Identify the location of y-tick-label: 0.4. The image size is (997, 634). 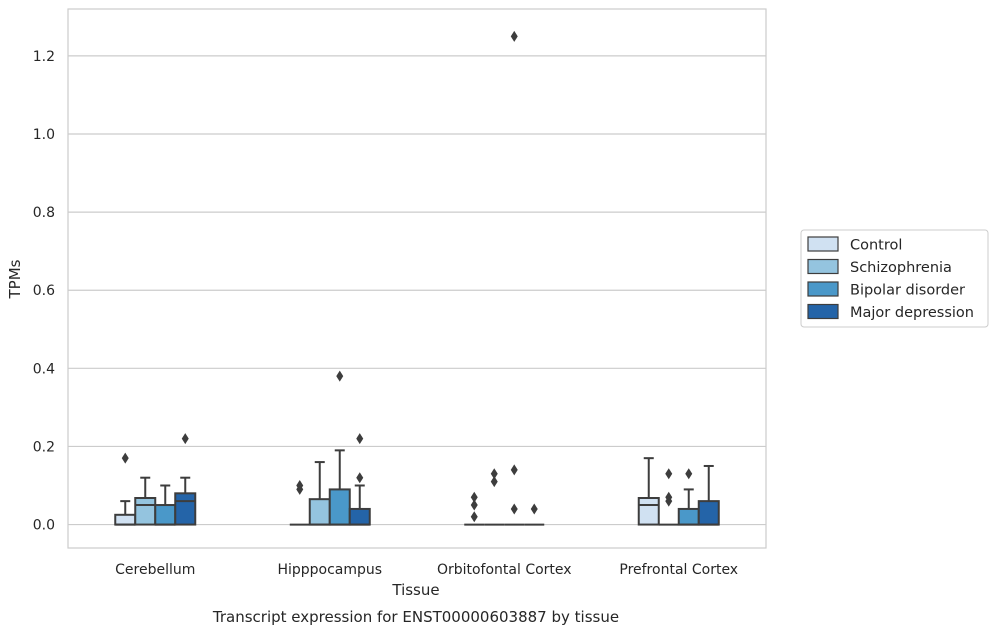
(44, 369).